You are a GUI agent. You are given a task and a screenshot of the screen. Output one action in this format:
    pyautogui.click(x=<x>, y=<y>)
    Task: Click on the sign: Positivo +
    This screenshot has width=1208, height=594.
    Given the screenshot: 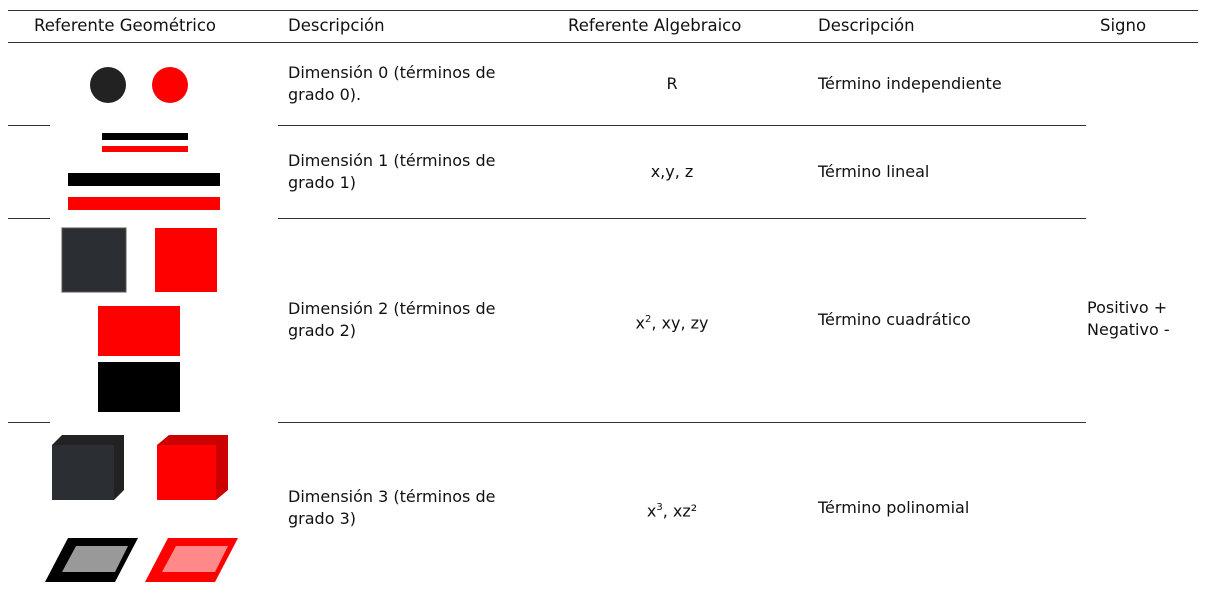 What is the action you would take?
    pyautogui.click(x=1127, y=307)
    